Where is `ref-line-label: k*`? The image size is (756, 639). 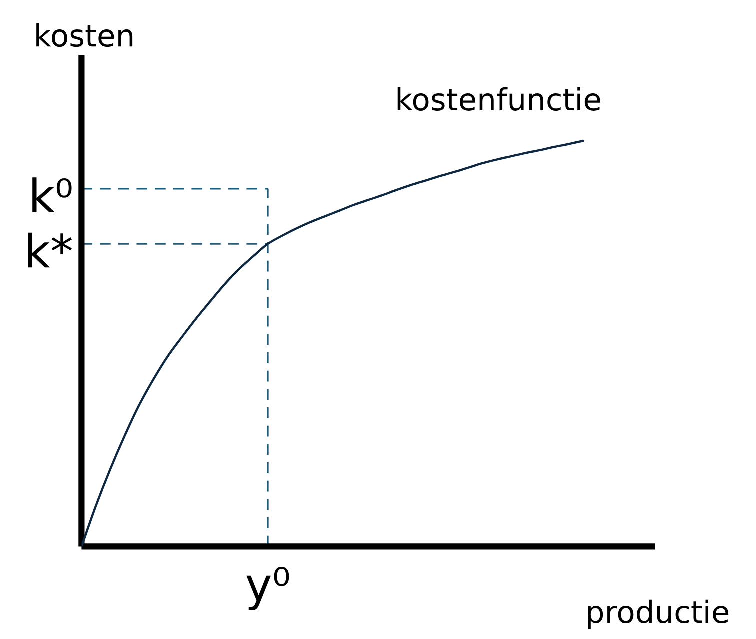 ref-line-label: k* is located at coordinates (50, 250).